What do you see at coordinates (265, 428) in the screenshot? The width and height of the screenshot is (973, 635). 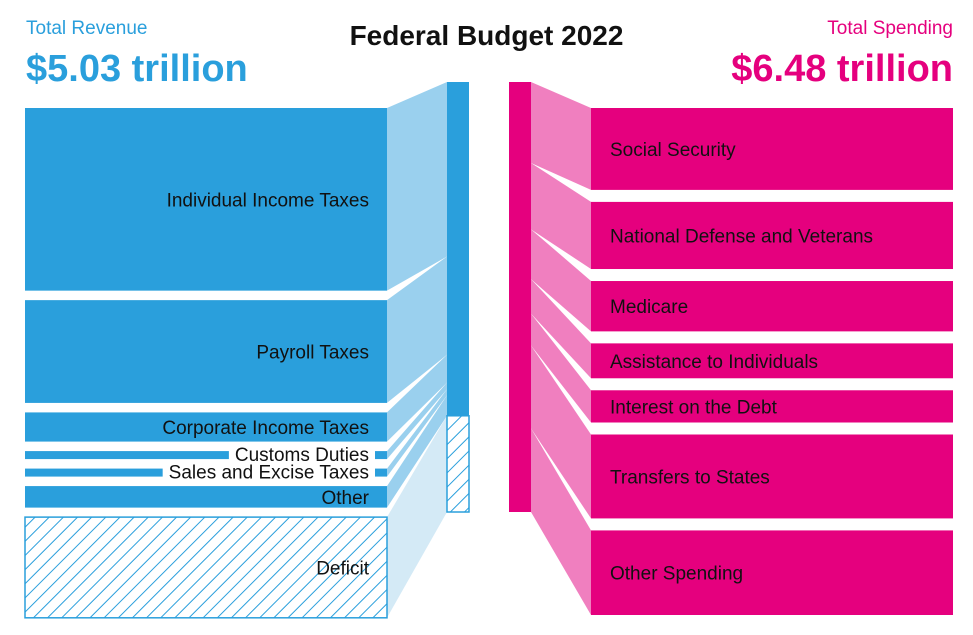 I see `revenue-label-corporate-income-taxes: Corporate Income Taxes` at bounding box center [265, 428].